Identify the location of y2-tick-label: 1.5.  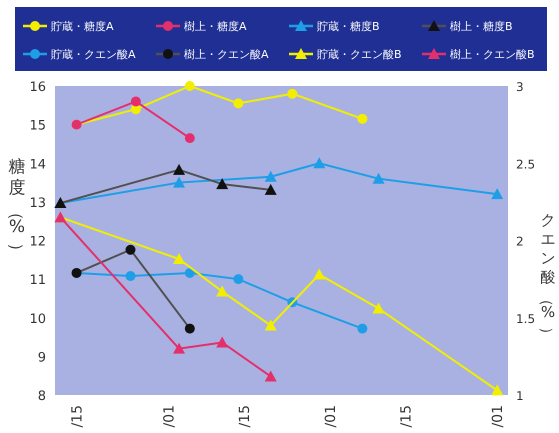
(526, 319).